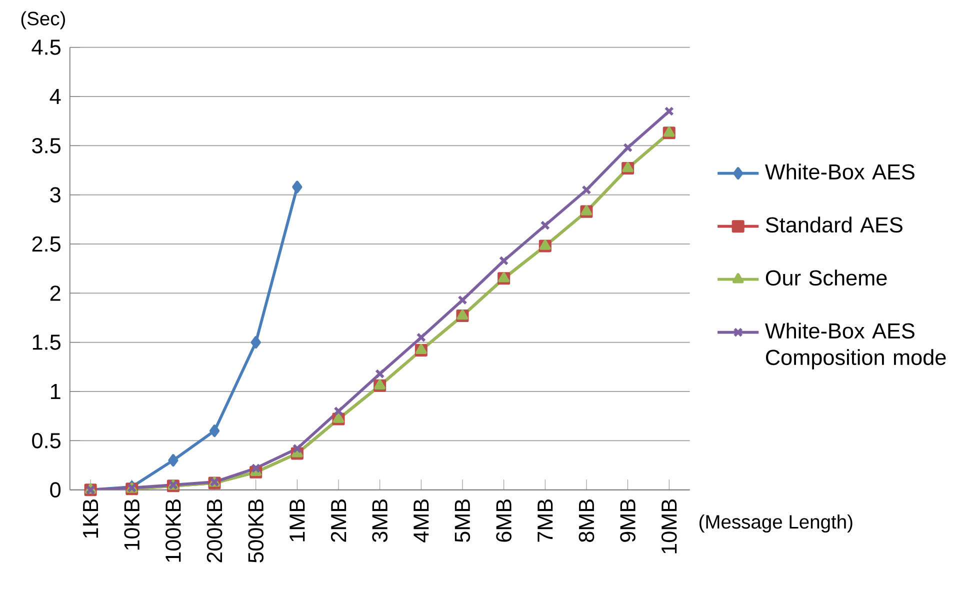 The image size is (959, 607). Describe the element at coordinates (776, 523) in the screenshot. I see `x-axis-title: (Message Length)` at that location.